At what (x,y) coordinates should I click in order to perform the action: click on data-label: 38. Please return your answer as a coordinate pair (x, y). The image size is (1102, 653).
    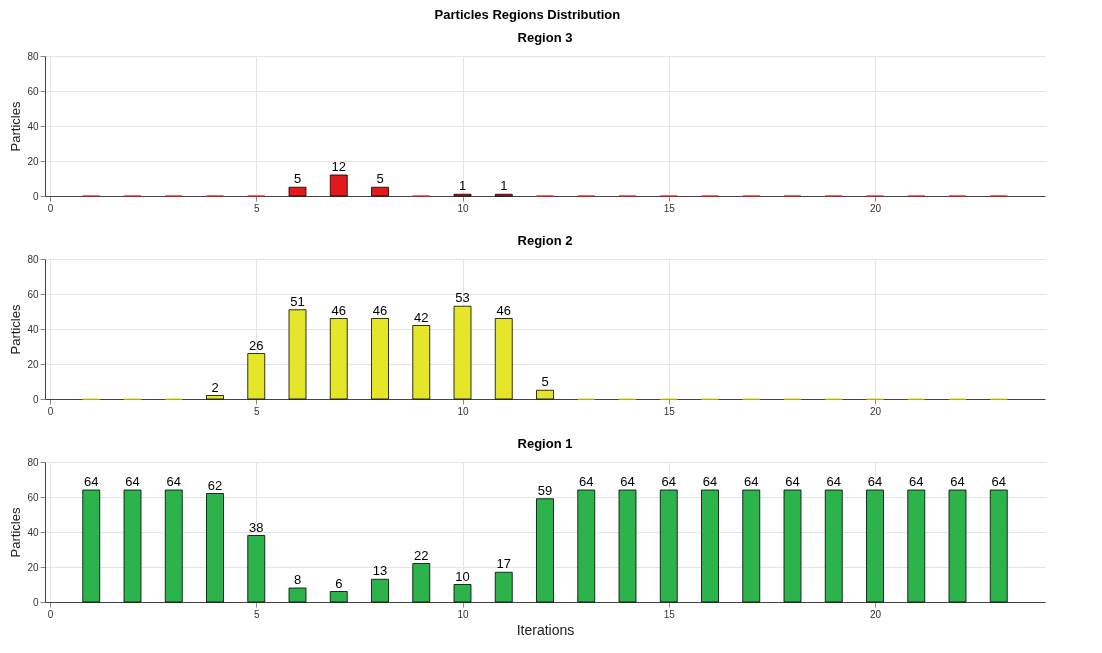
    Looking at the image, I should click on (256, 527).